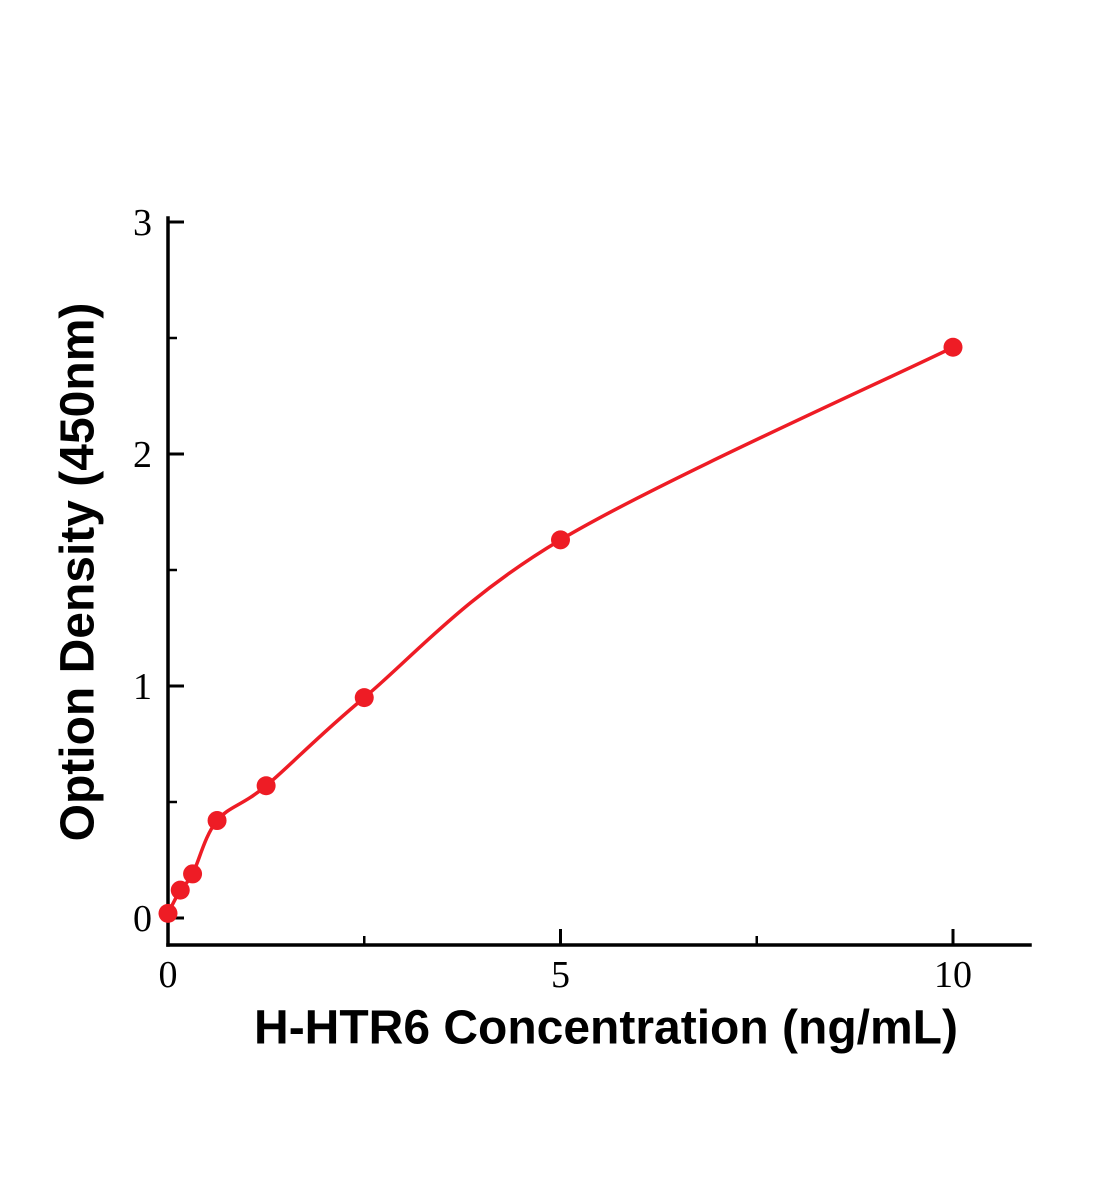 The image size is (1104, 1200). I want to click on x-axis-title: H-HTR6 Concentration (ng/mL), so click(606, 1028).